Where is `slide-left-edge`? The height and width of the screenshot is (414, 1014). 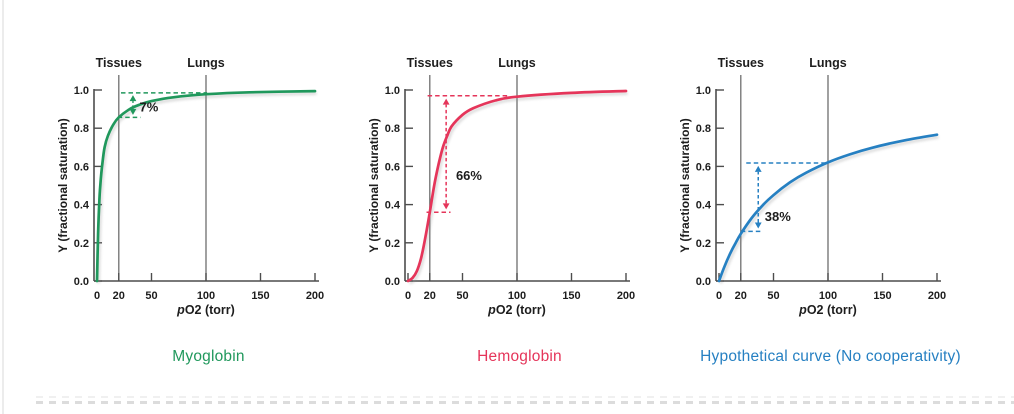
slide-left-edge is located at coordinates (3, 207).